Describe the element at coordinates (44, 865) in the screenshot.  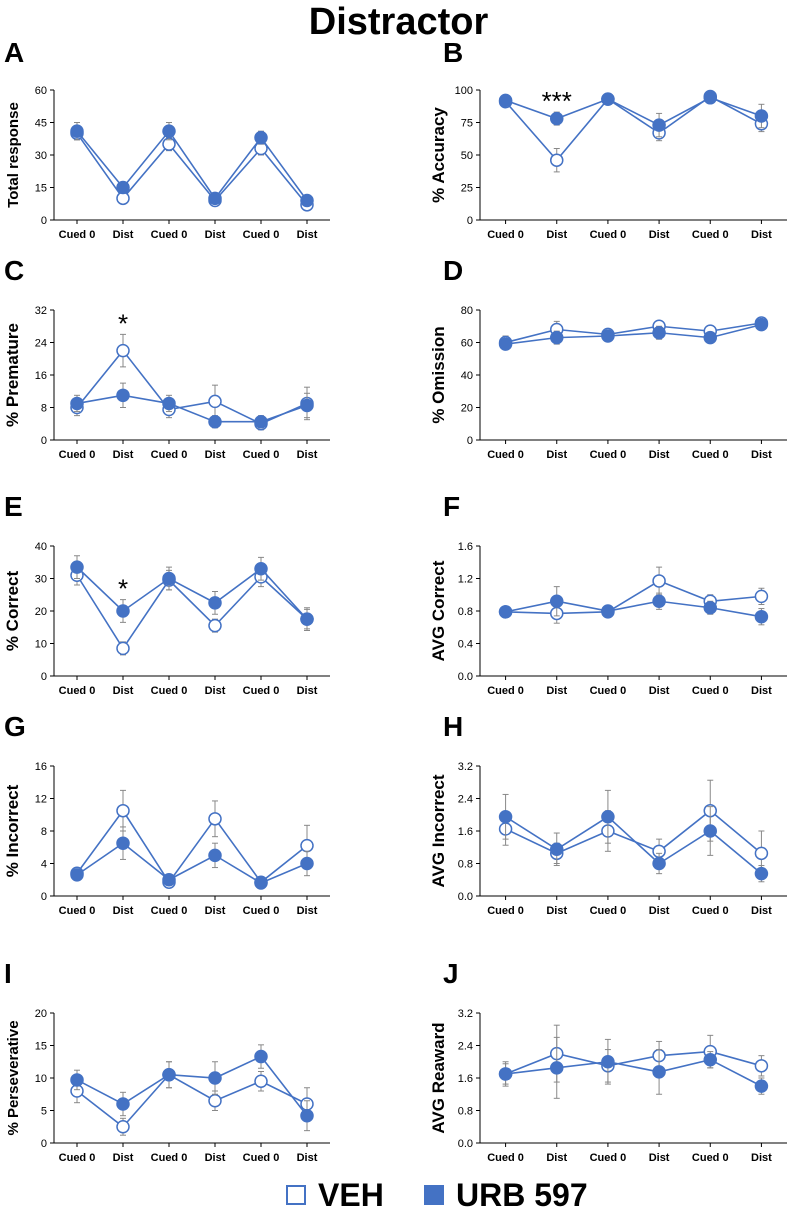
I see `y-tick-label: 4` at that location.